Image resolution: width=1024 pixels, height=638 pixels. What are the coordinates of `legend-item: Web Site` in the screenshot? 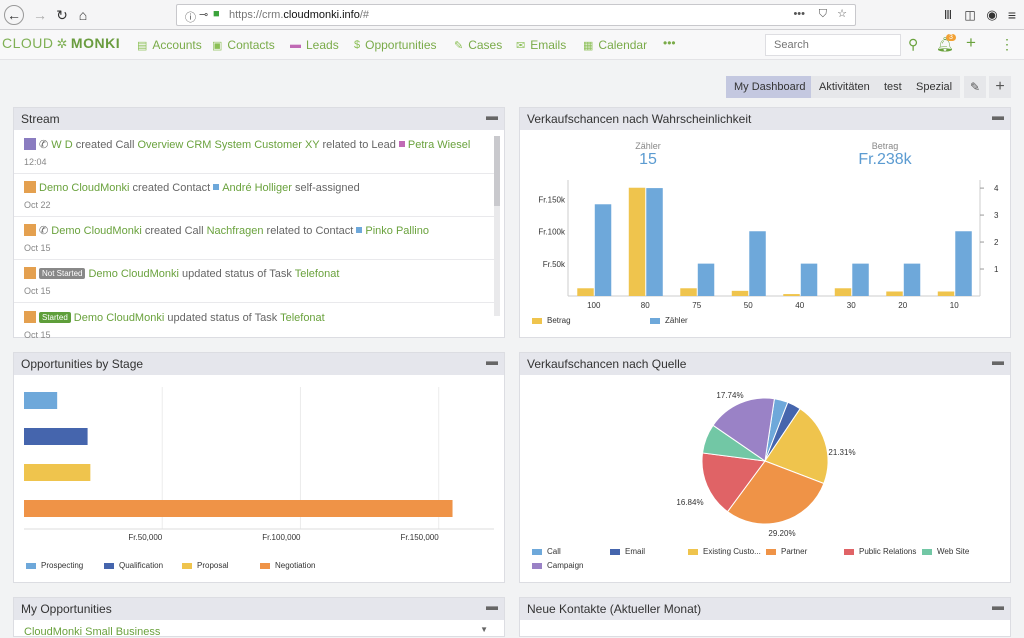 It's located at (945, 551).